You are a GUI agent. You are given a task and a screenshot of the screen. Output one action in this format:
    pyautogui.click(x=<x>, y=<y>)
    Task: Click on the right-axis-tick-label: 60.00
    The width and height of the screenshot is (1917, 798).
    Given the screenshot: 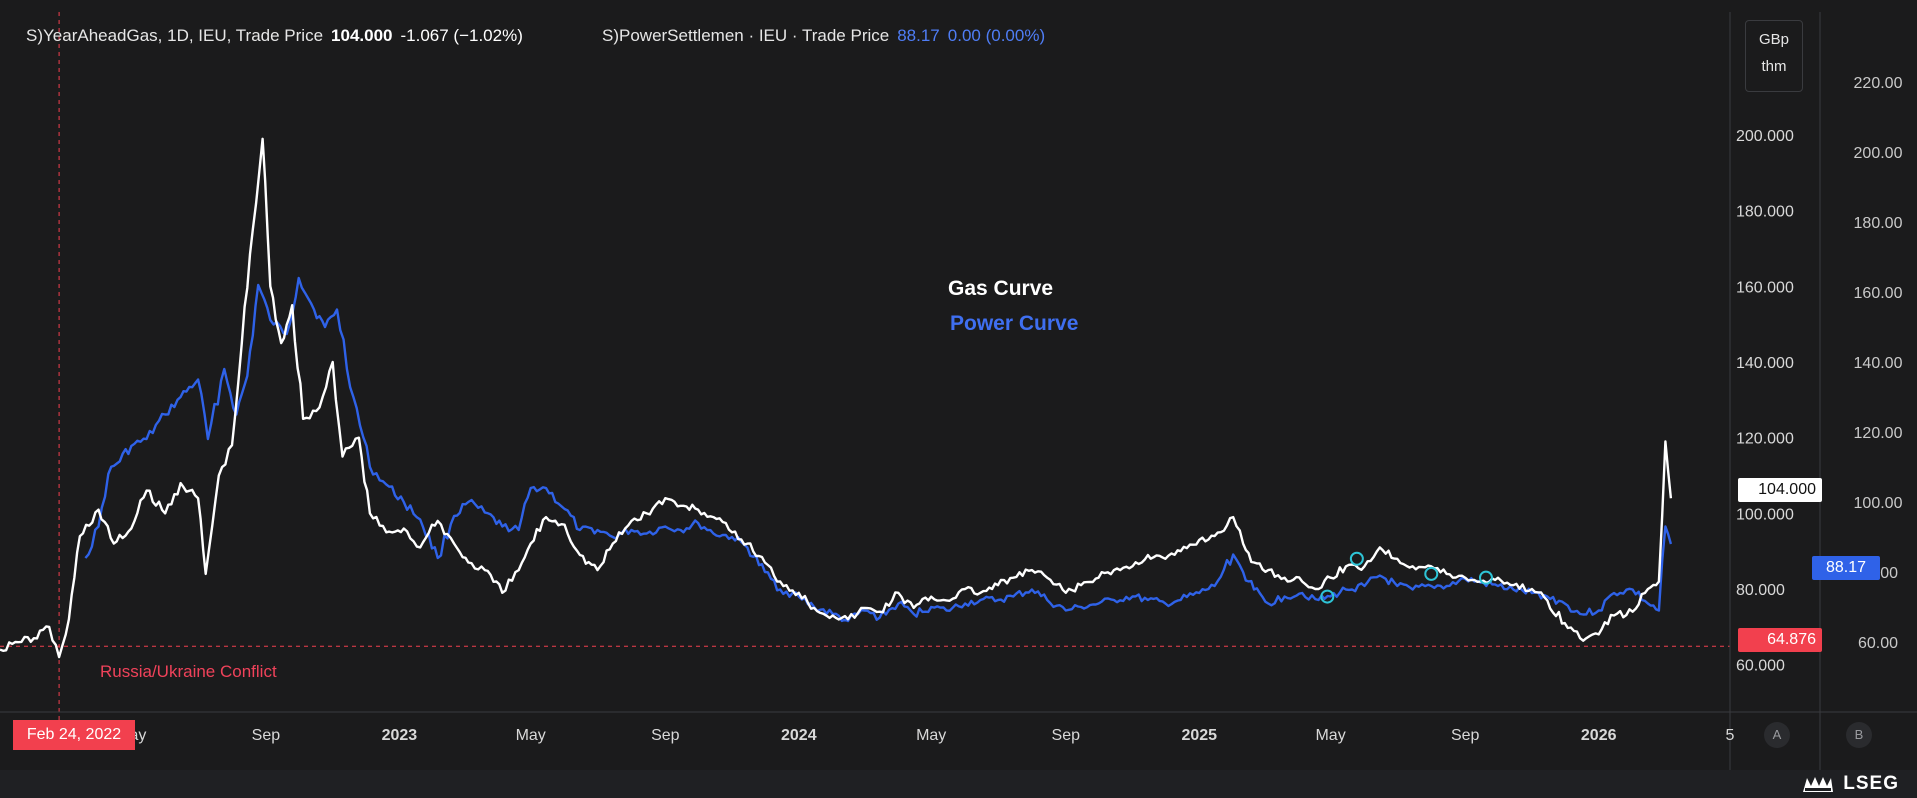 What is the action you would take?
    pyautogui.click(x=1878, y=643)
    